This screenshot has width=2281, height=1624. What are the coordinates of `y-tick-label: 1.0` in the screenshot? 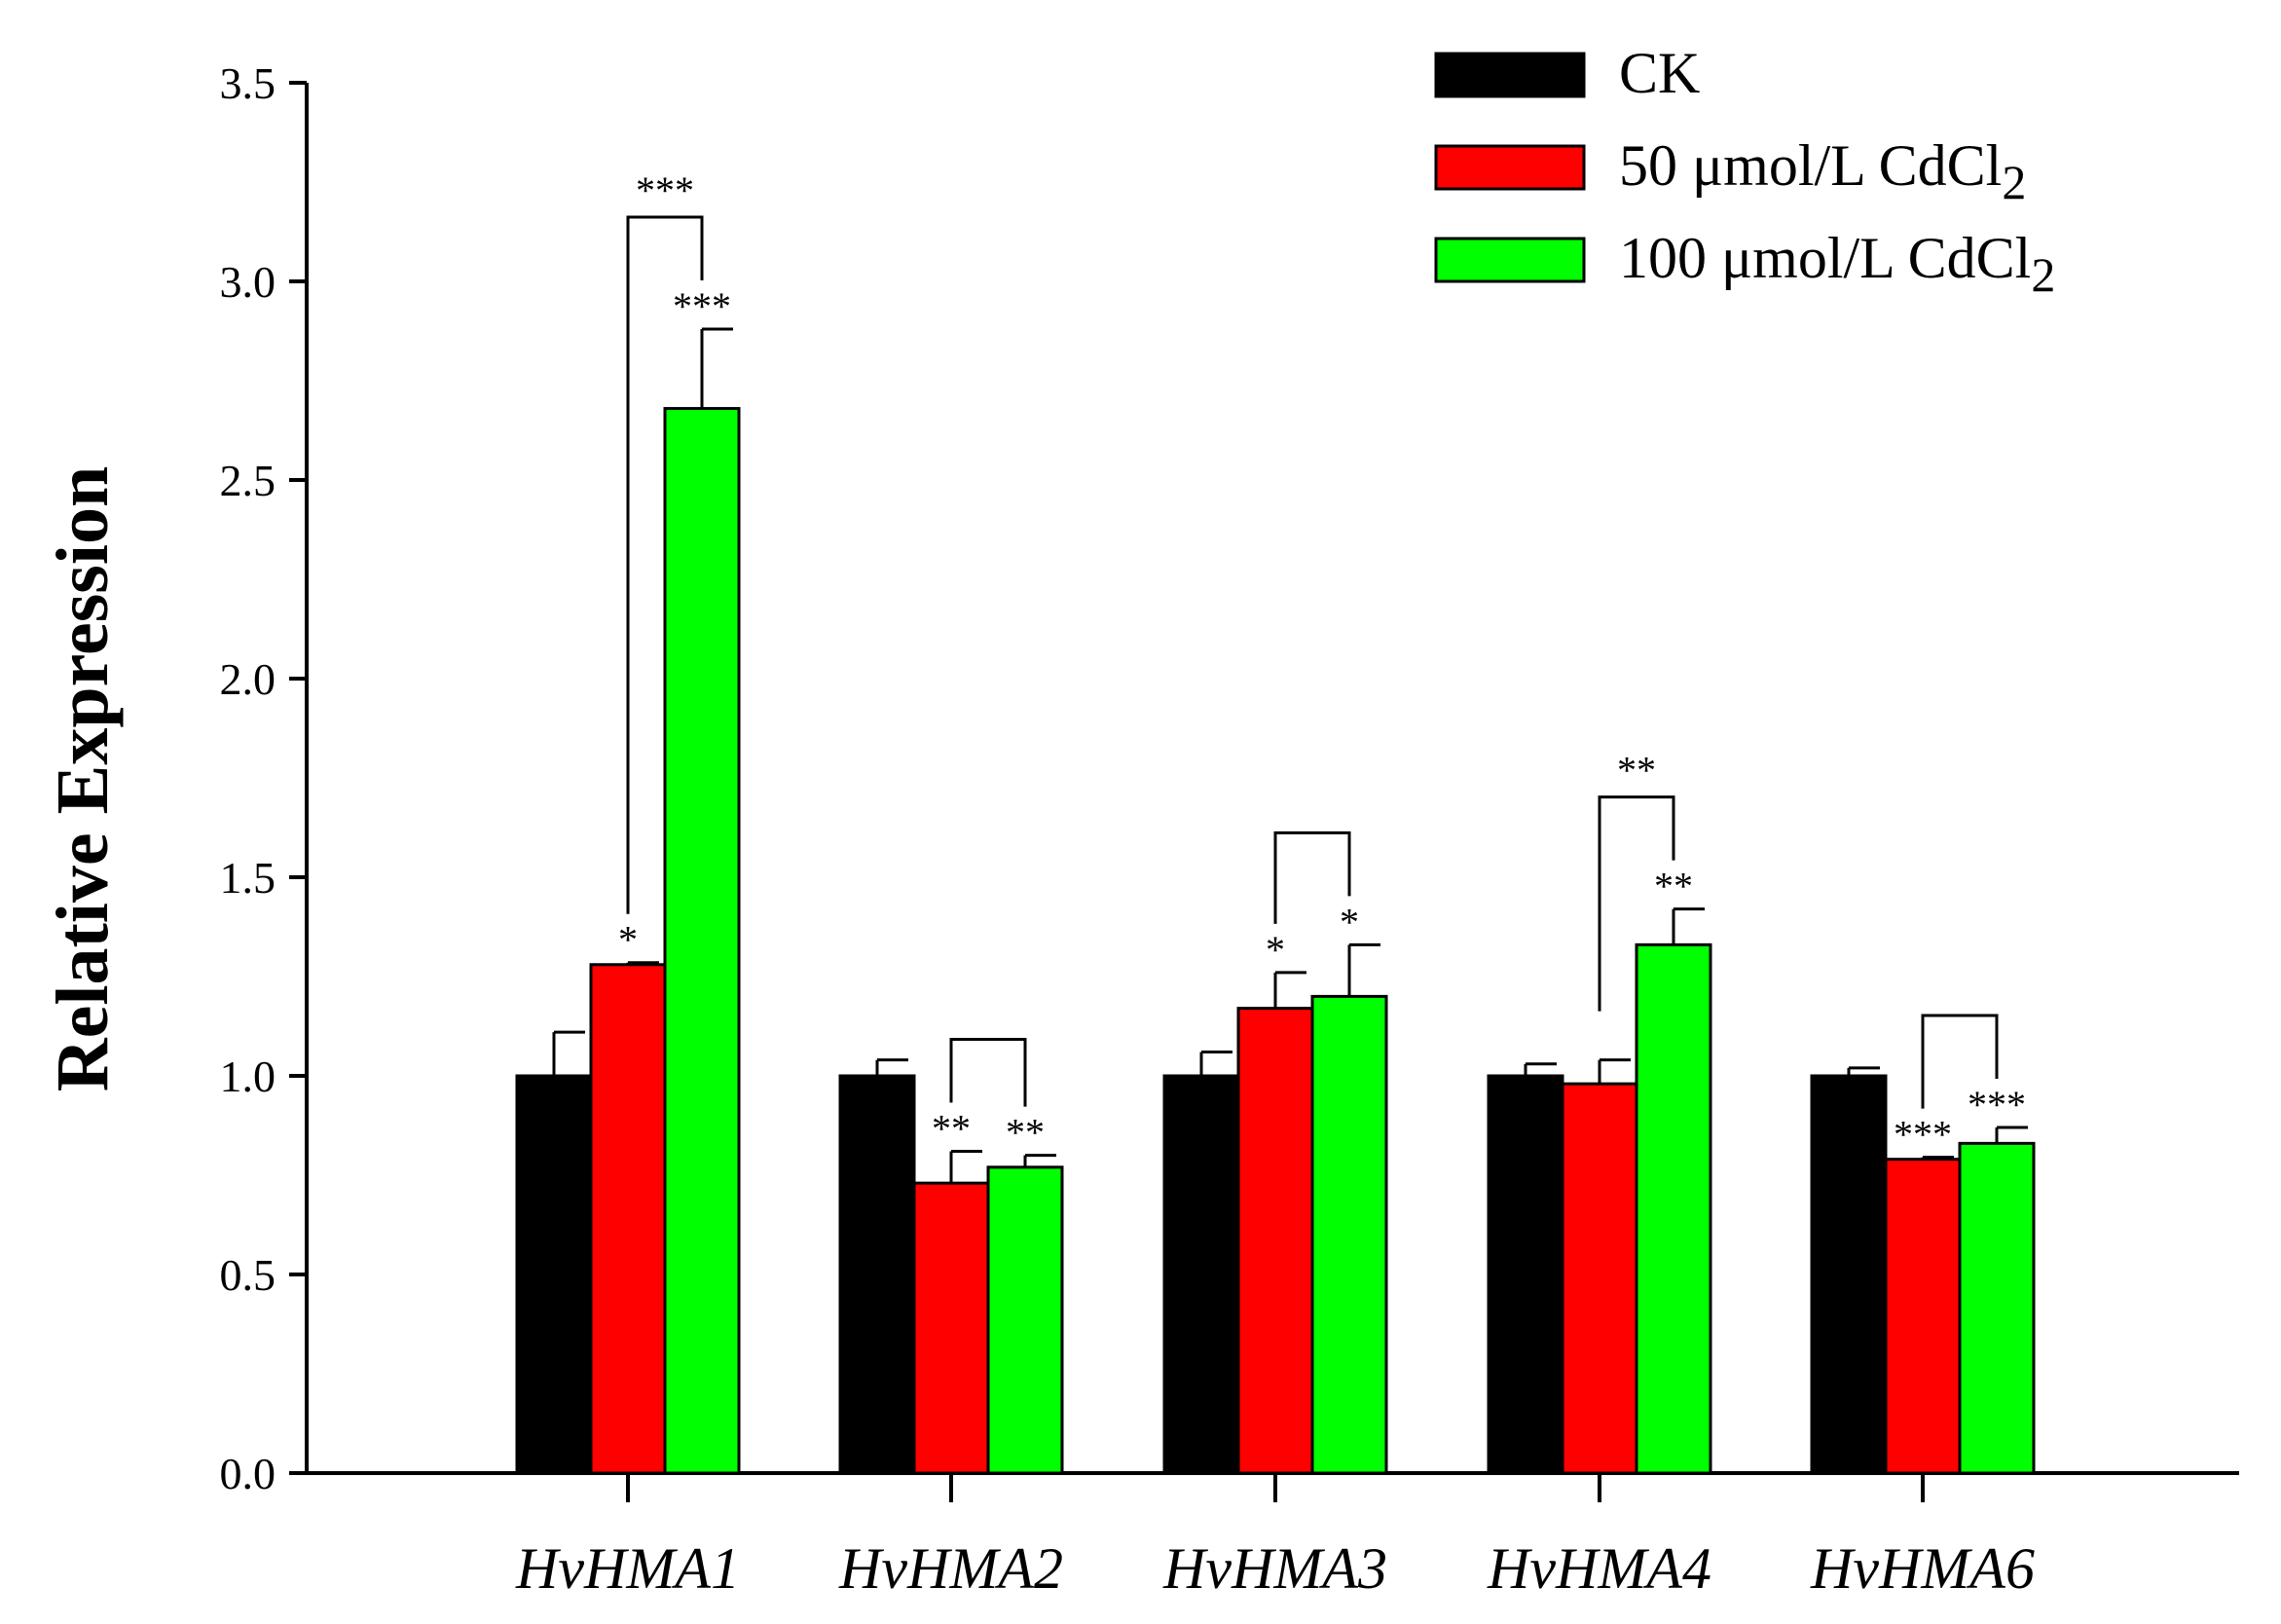 It's located at (248, 1076).